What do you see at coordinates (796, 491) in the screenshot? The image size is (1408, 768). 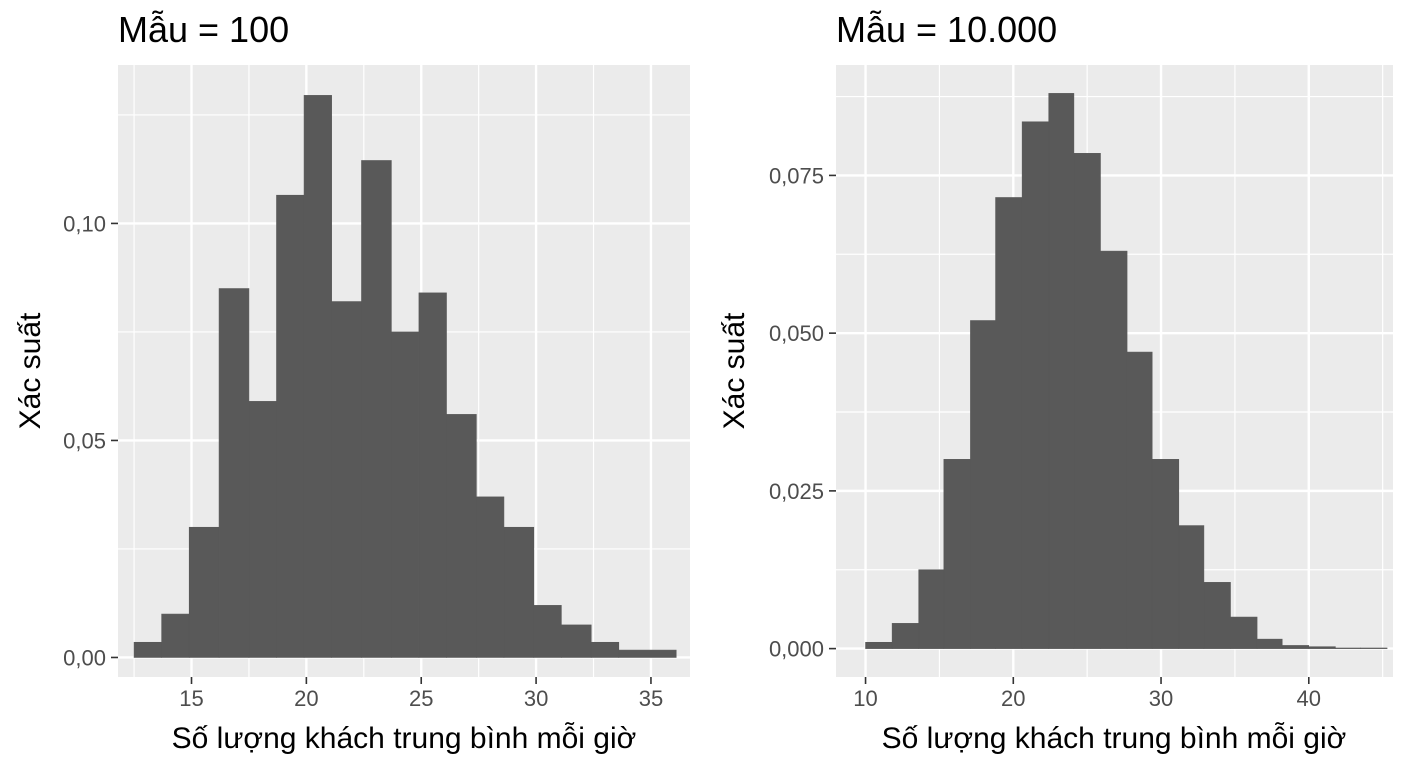 I see `y-tick-label: 0,025` at bounding box center [796, 491].